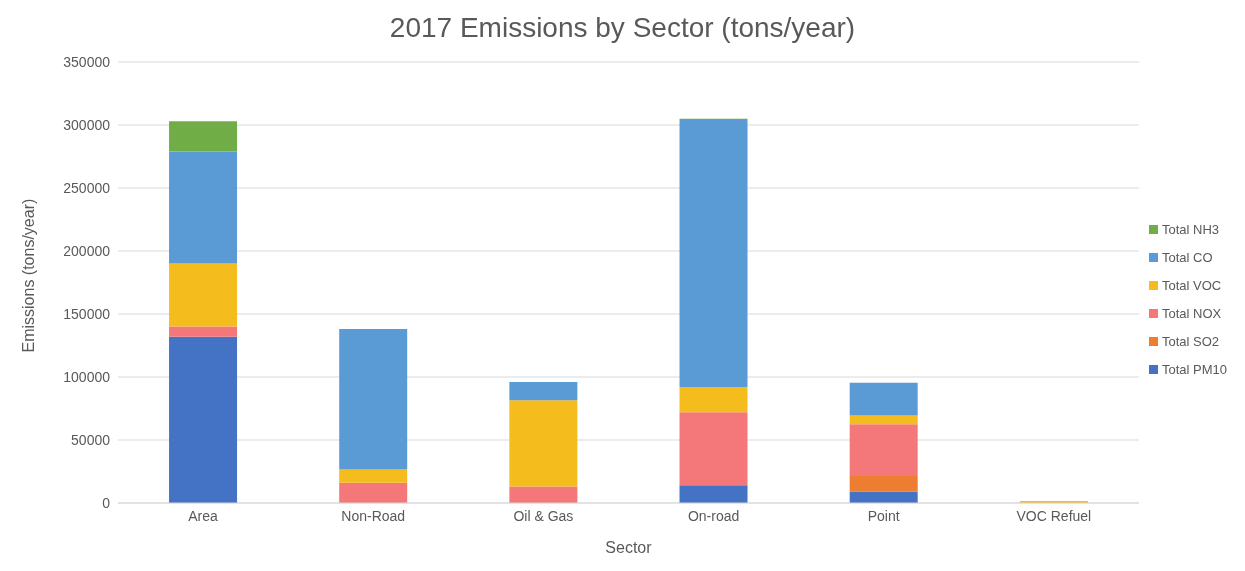 Image resolution: width=1245 pixels, height=571 pixels. I want to click on x-tick-label: Oil & Gas, so click(543, 515).